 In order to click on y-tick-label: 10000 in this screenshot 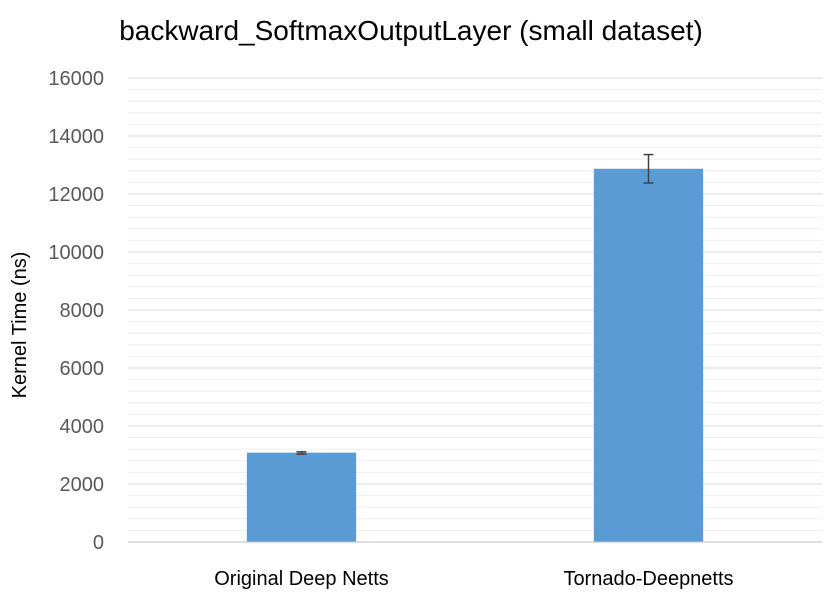, I will do `click(76, 253)`.